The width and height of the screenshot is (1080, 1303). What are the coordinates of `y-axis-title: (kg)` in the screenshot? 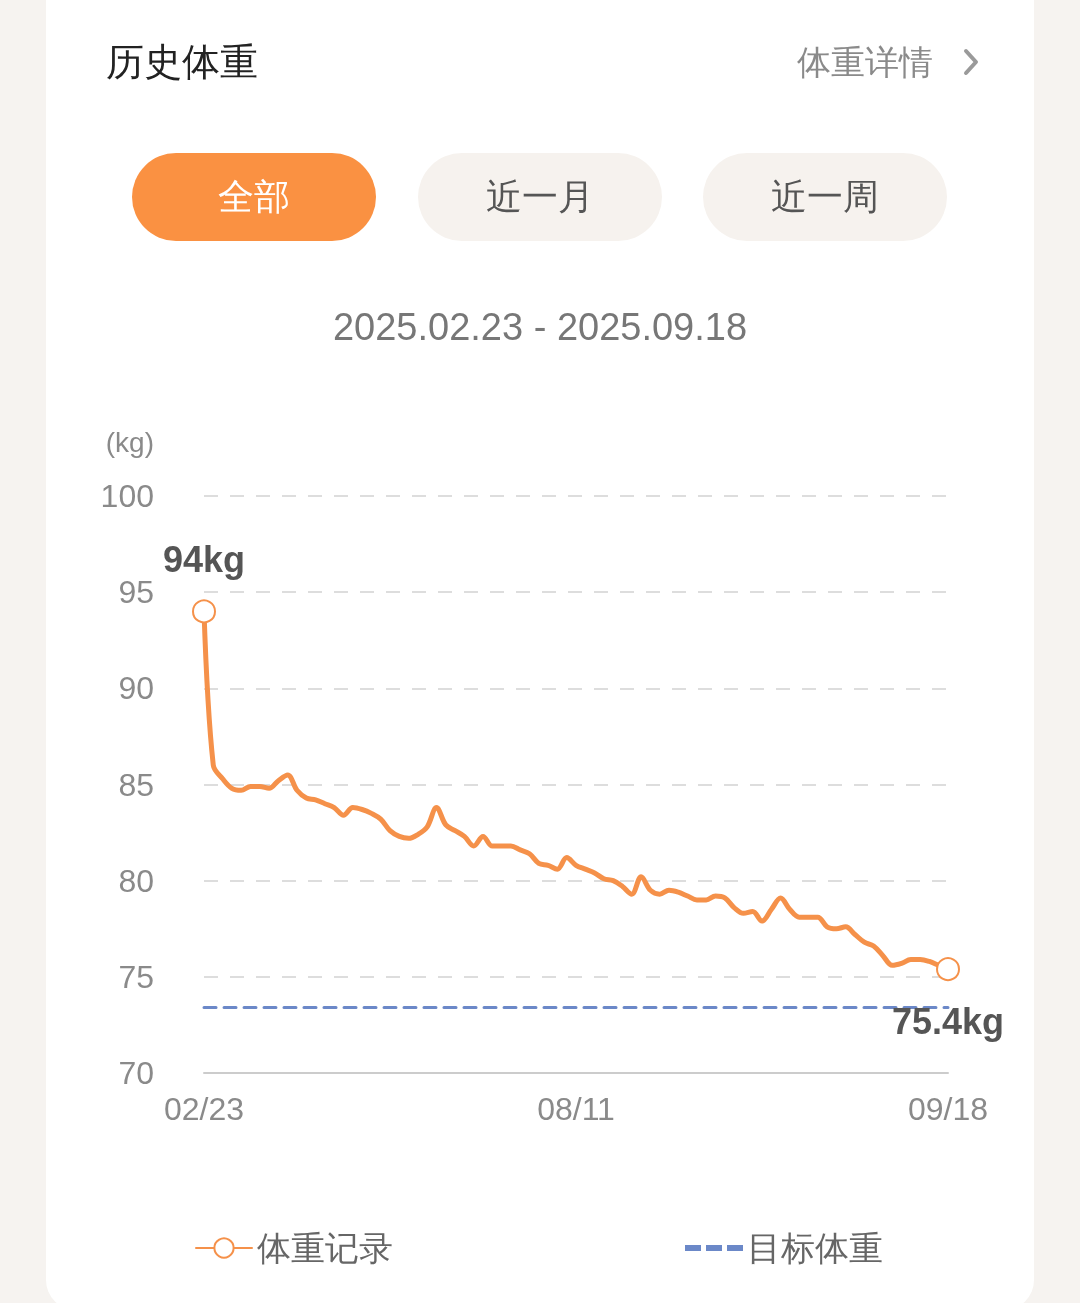 It's located at (129, 442).